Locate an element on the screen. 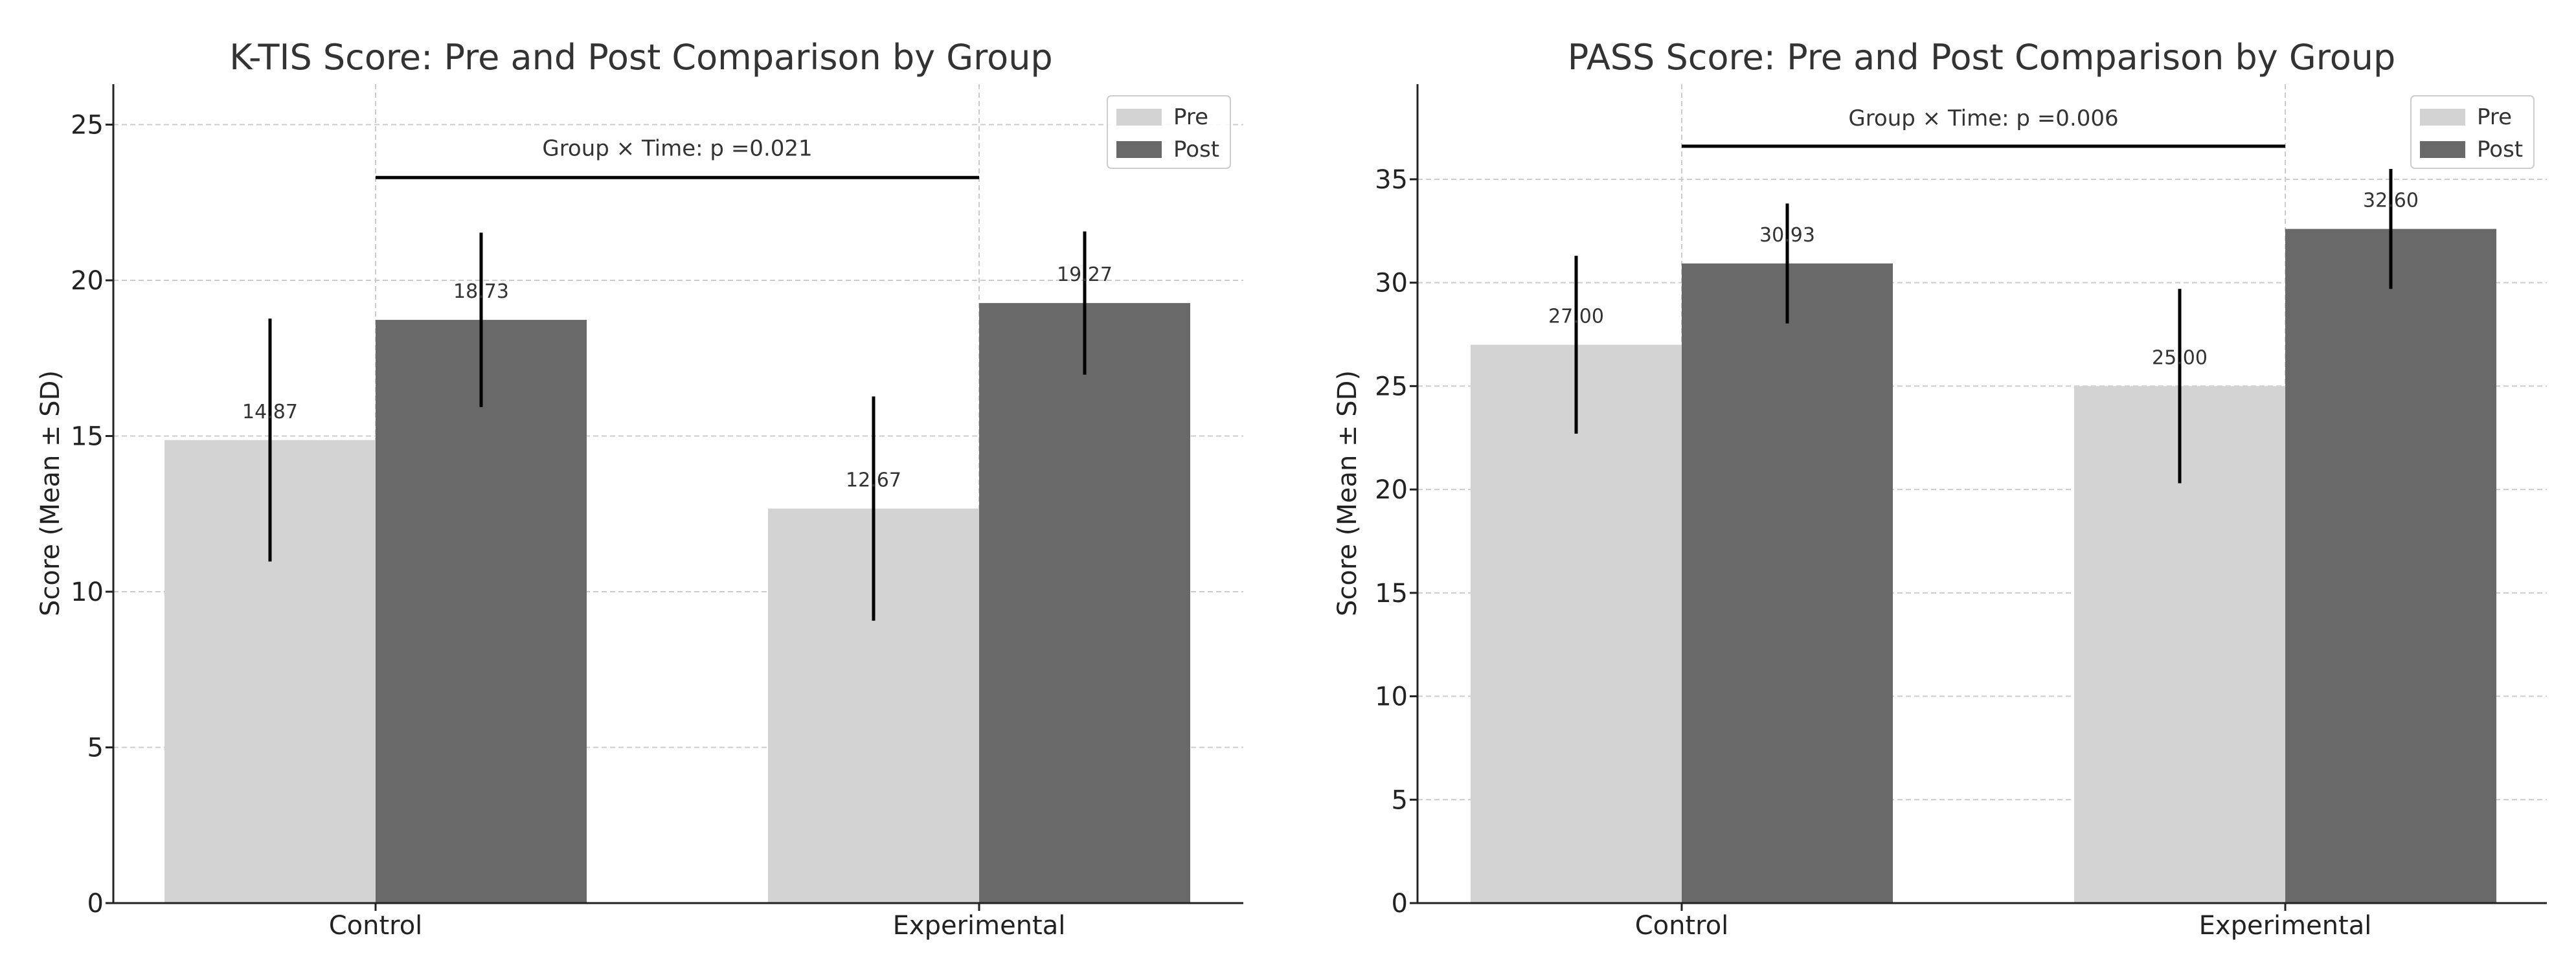 The height and width of the screenshot is (962, 2576). bar-value-label: 18.73 is located at coordinates (481, 291).